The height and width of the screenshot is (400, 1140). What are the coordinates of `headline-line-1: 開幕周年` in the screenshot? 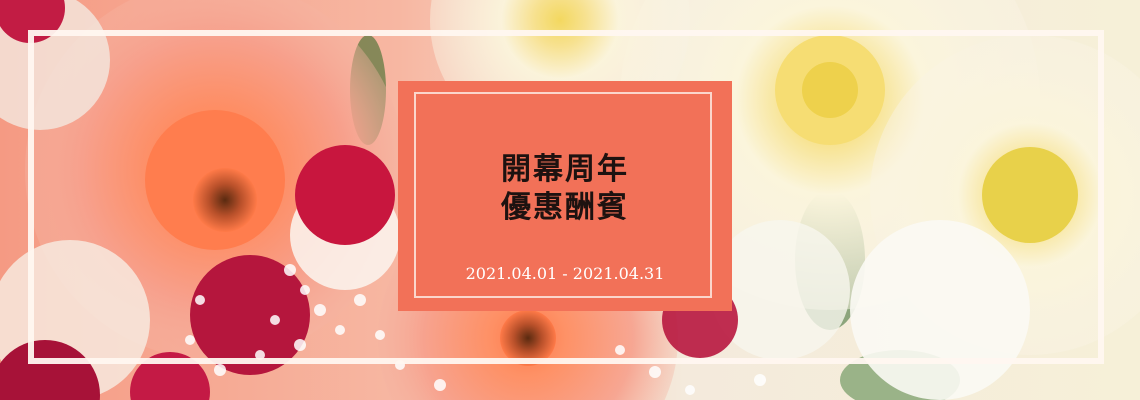 It's located at (565, 169).